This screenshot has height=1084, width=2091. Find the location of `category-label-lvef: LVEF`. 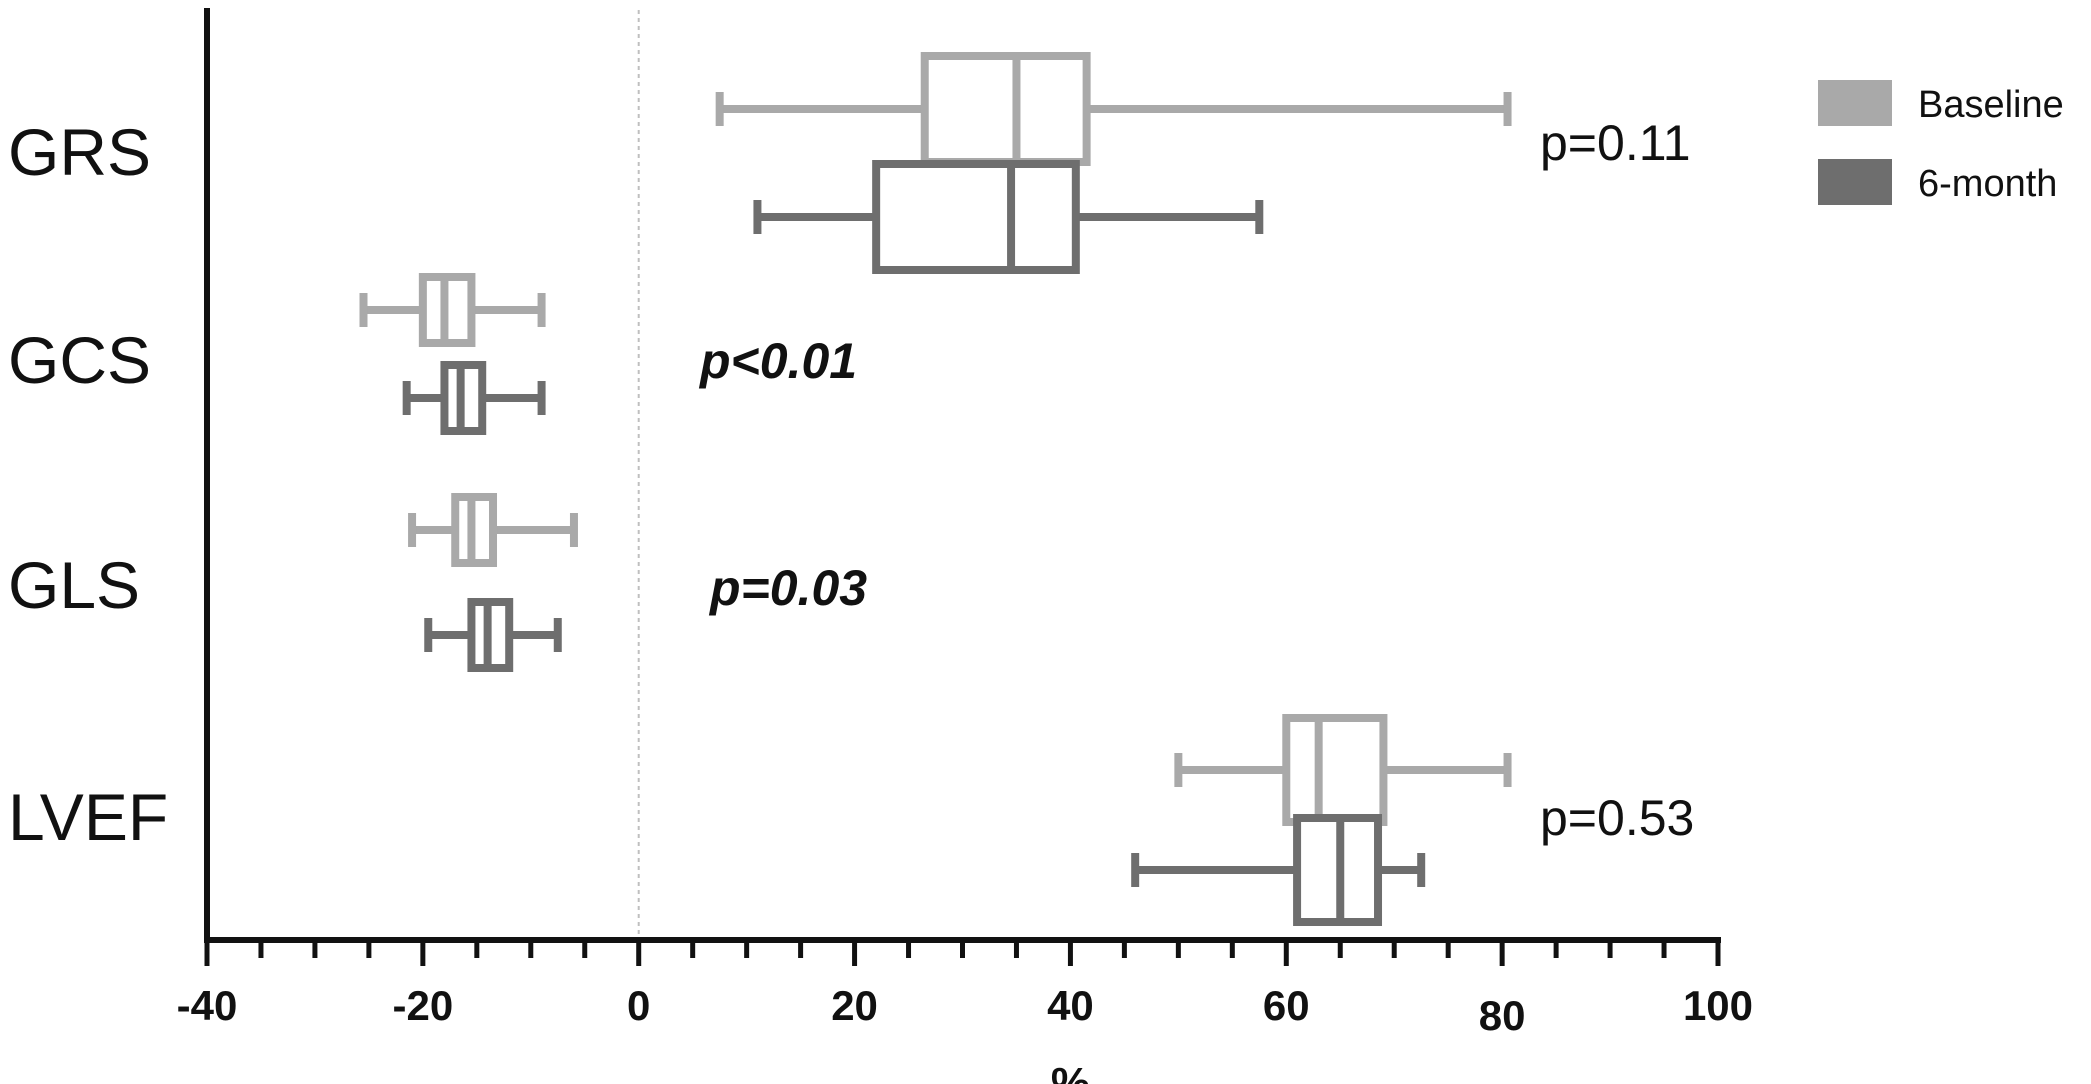

category-label-lvef: LVEF is located at coordinates (88, 817).